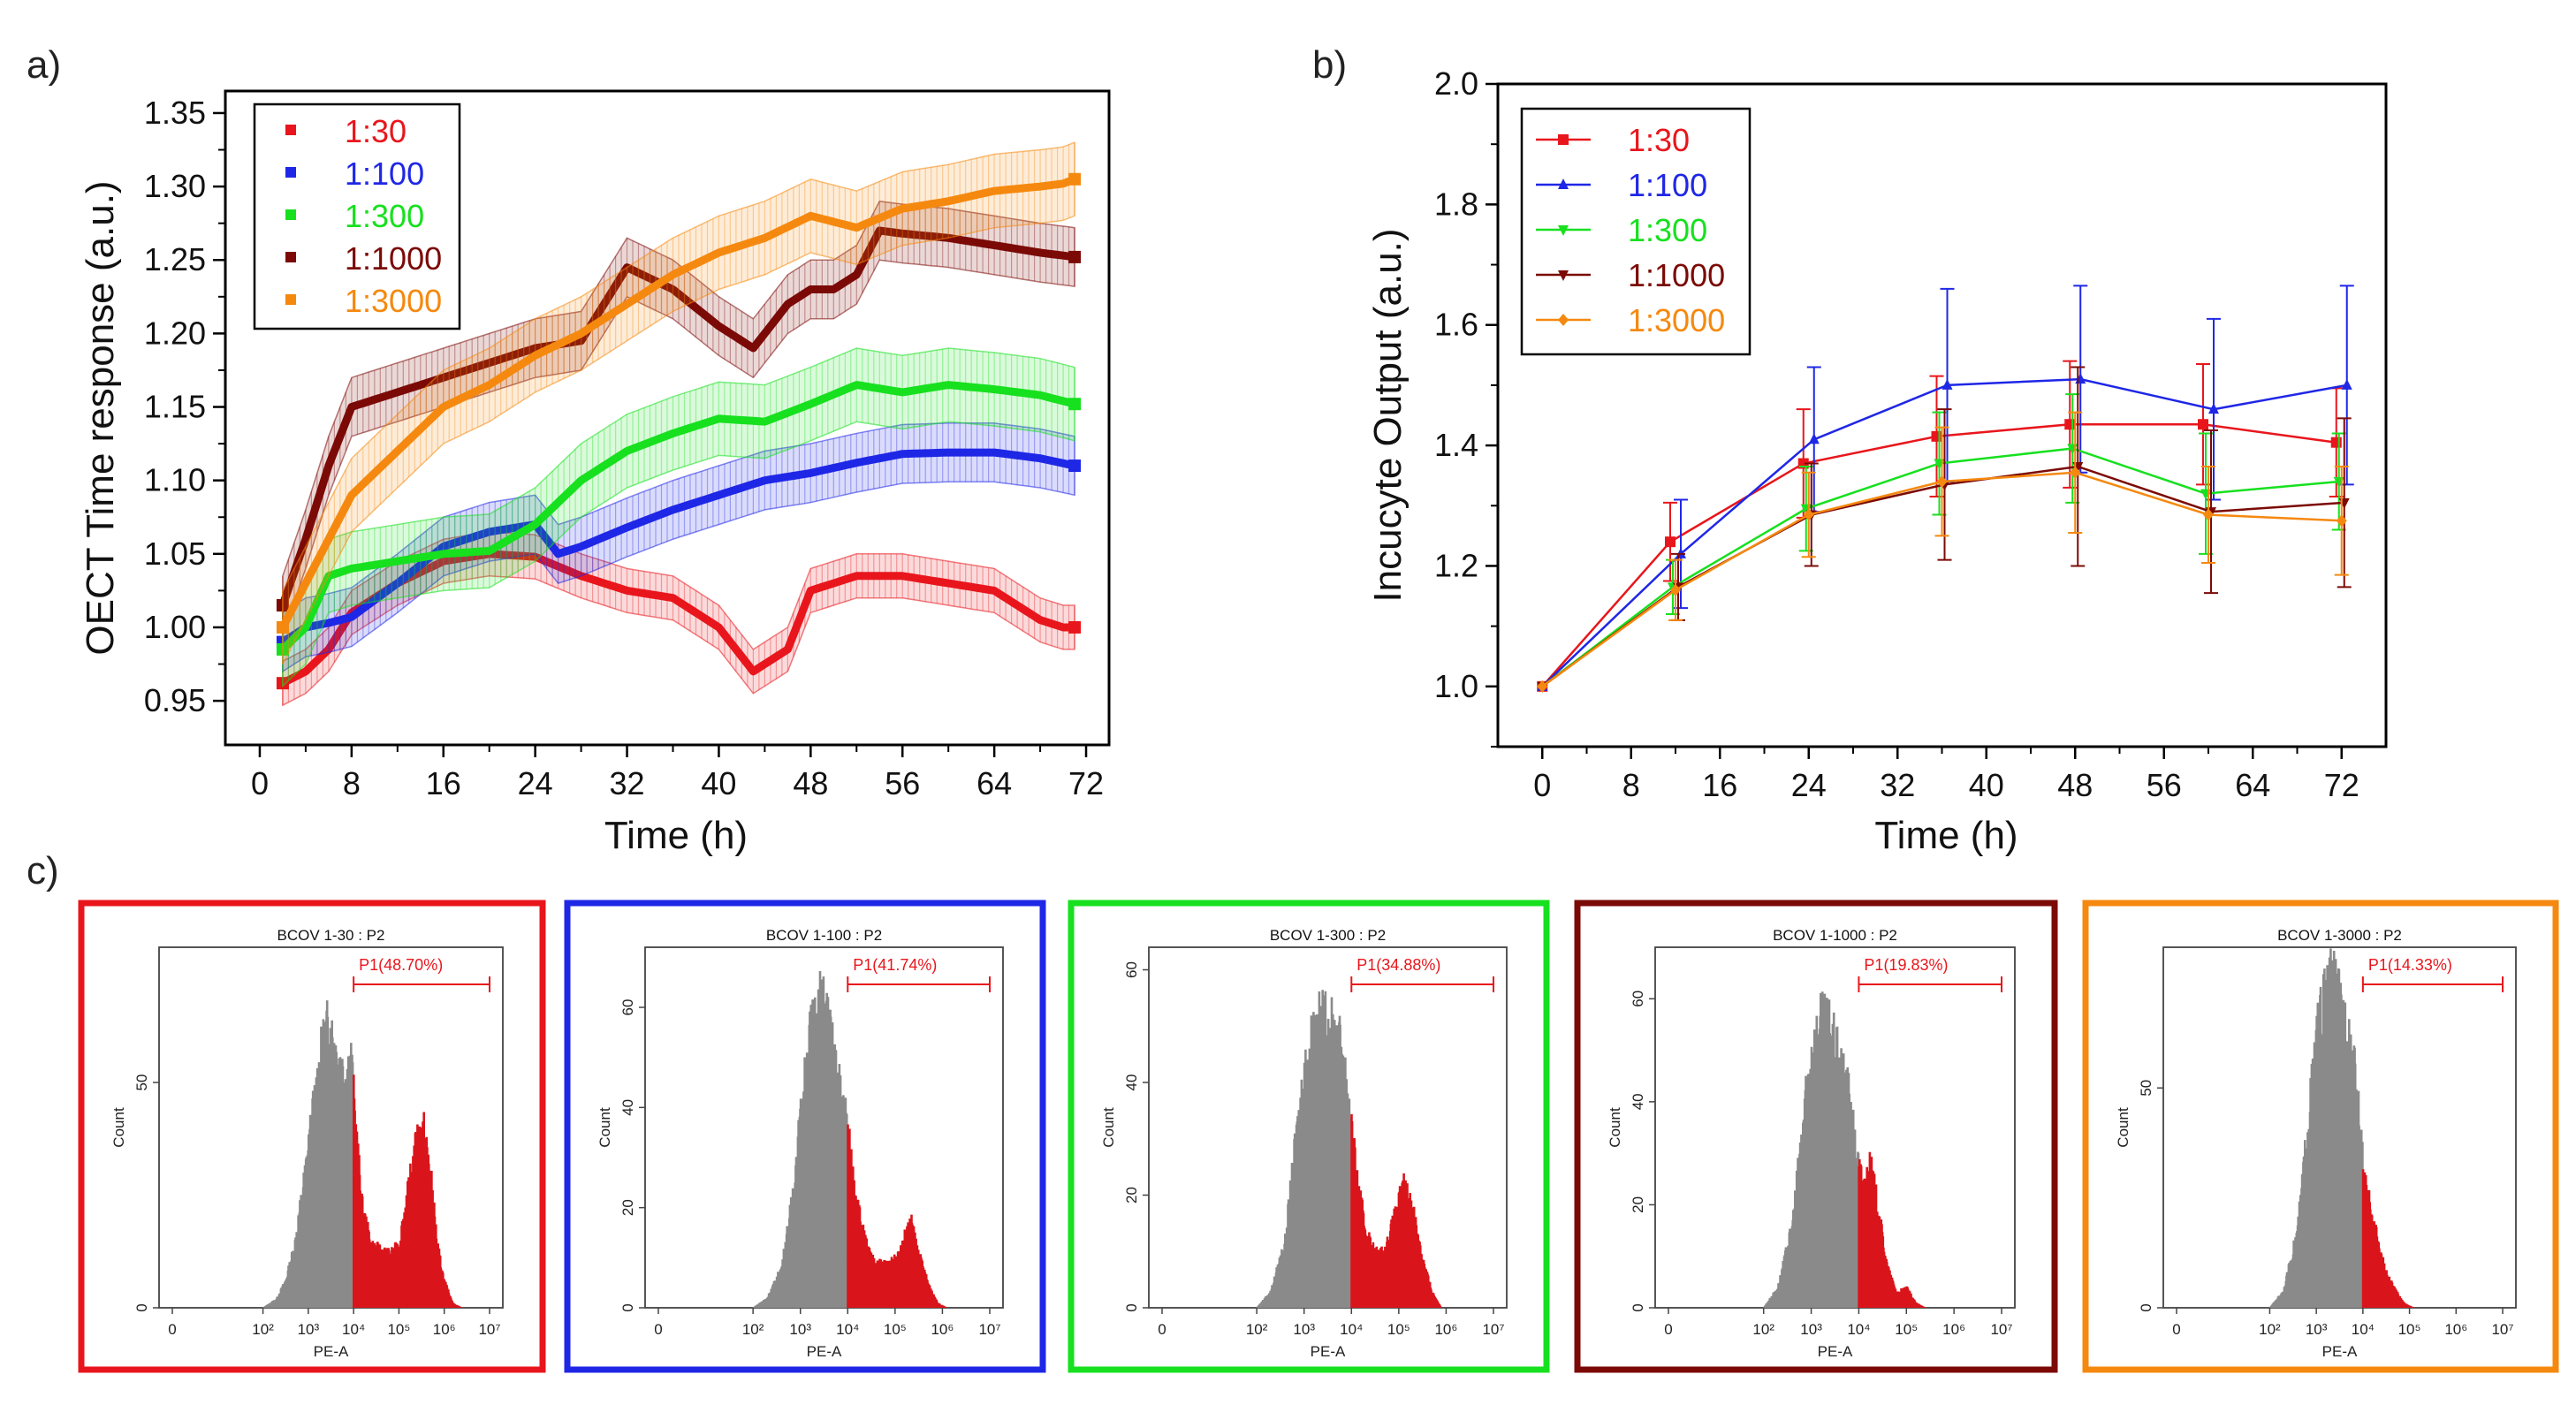  What do you see at coordinates (175, 407) in the screenshot?
I see `y-tick-label: 1.15` at bounding box center [175, 407].